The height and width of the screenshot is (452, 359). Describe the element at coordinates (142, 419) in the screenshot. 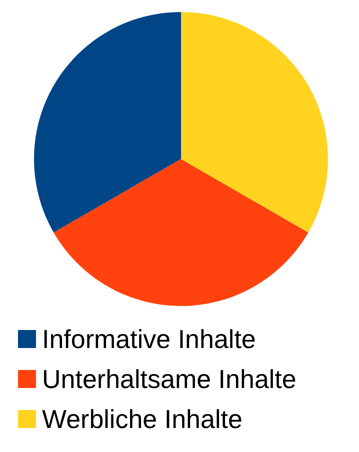

I see `legend-label: Werbliche Inhalte` at that location.